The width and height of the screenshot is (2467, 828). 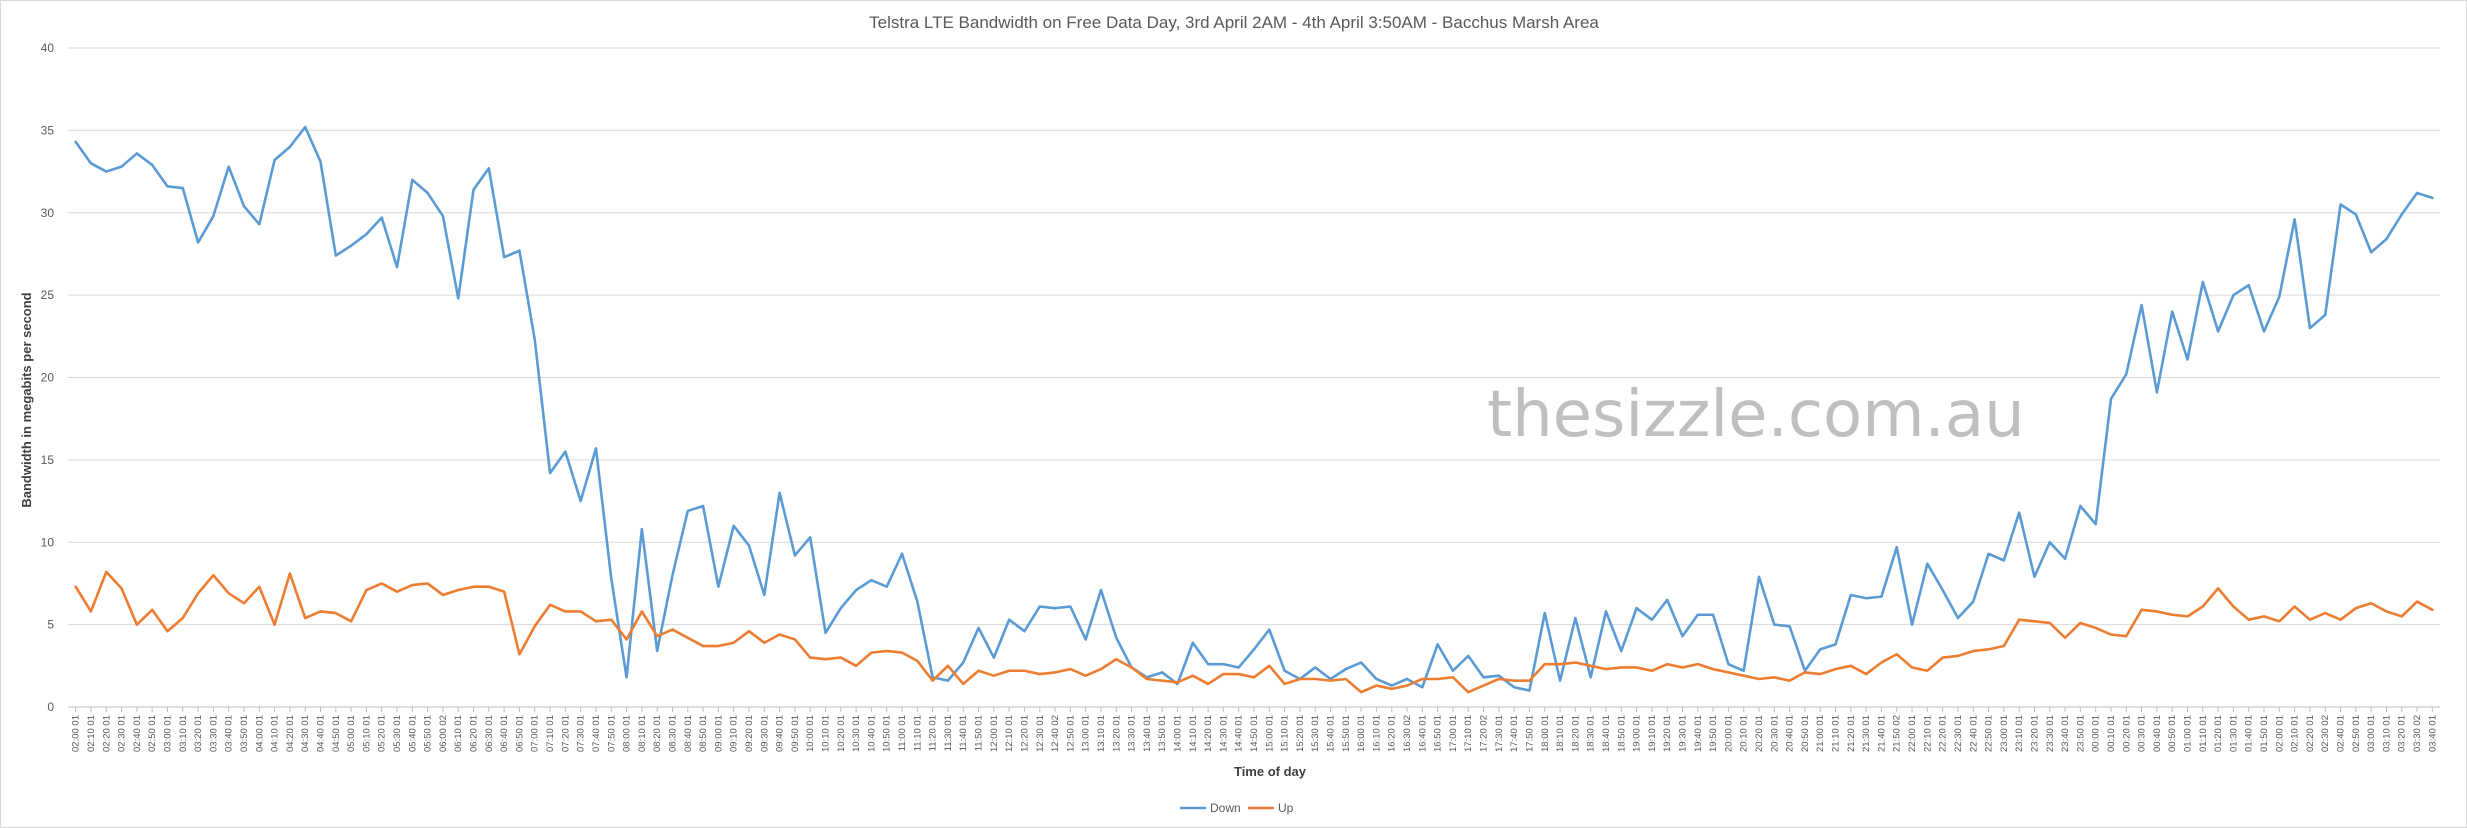 I want to click on x-tick-label: 12:10 01, so click(x=1009, y=733).